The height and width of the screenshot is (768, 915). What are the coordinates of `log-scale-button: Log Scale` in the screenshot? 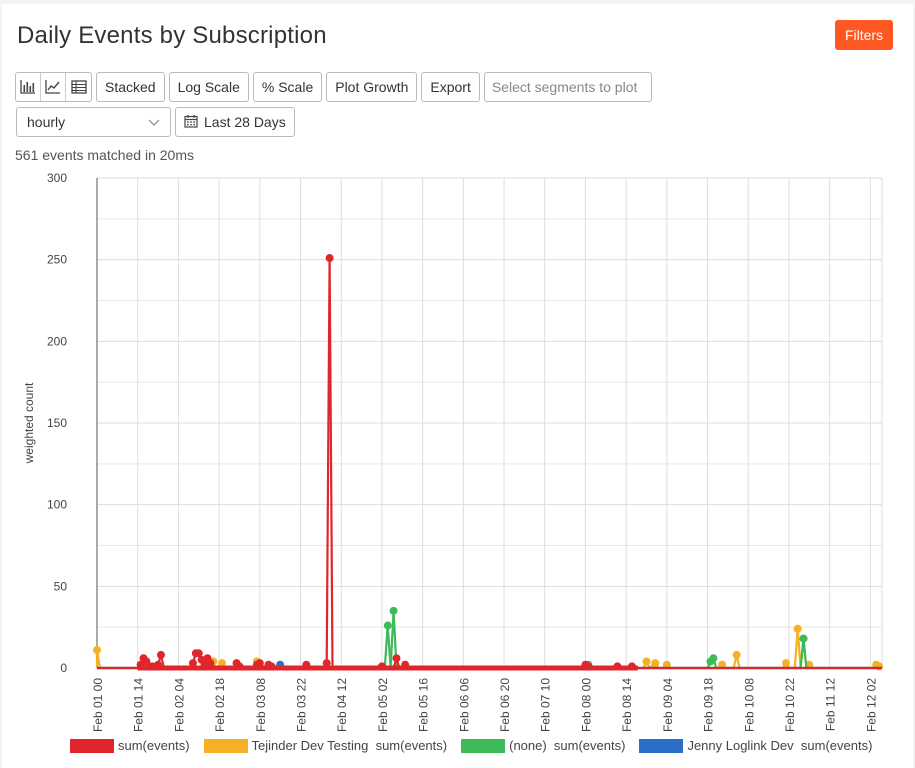 It's located at (208, 87).